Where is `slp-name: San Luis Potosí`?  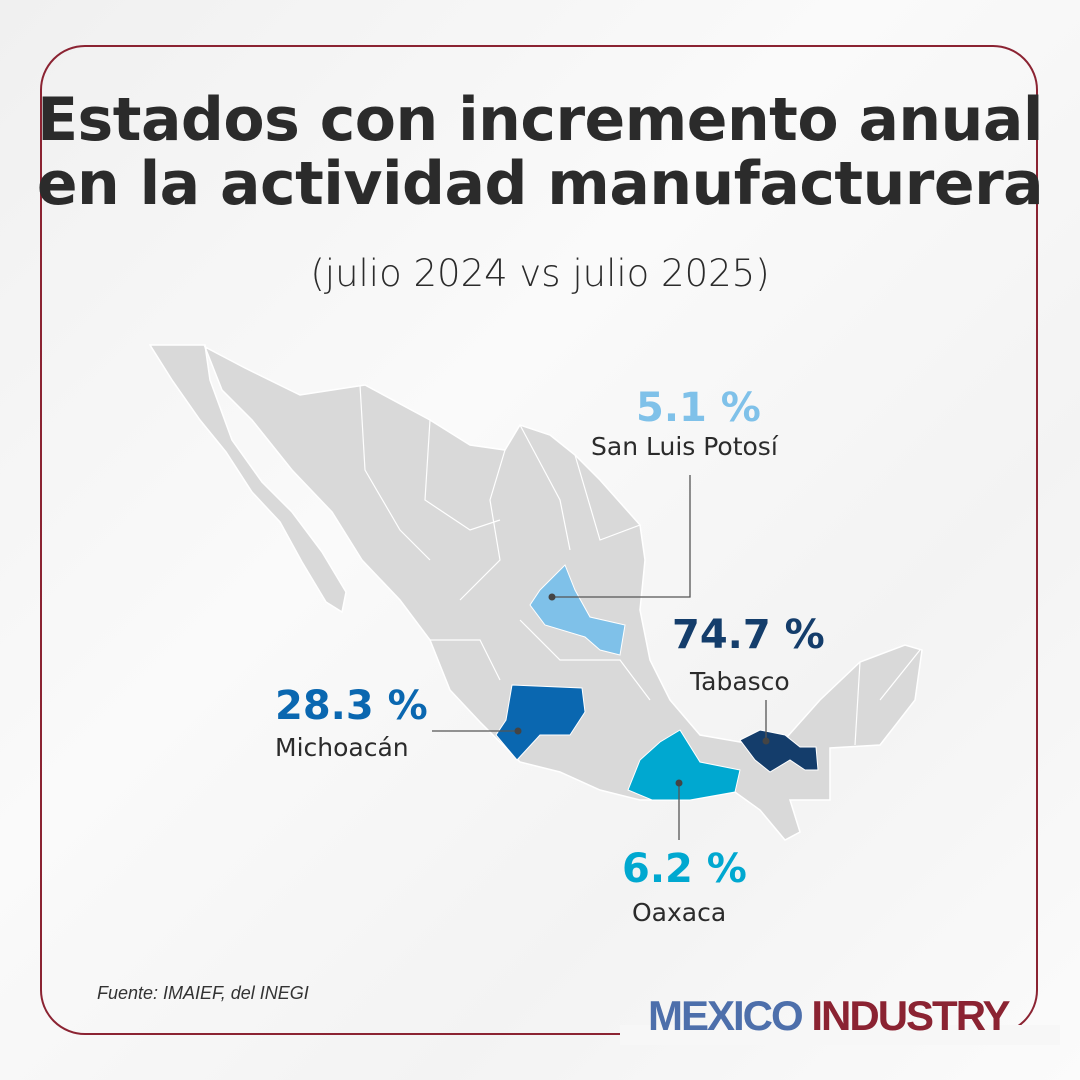
slp-name: San Luis Potosí is located at coordinates (684, 446).